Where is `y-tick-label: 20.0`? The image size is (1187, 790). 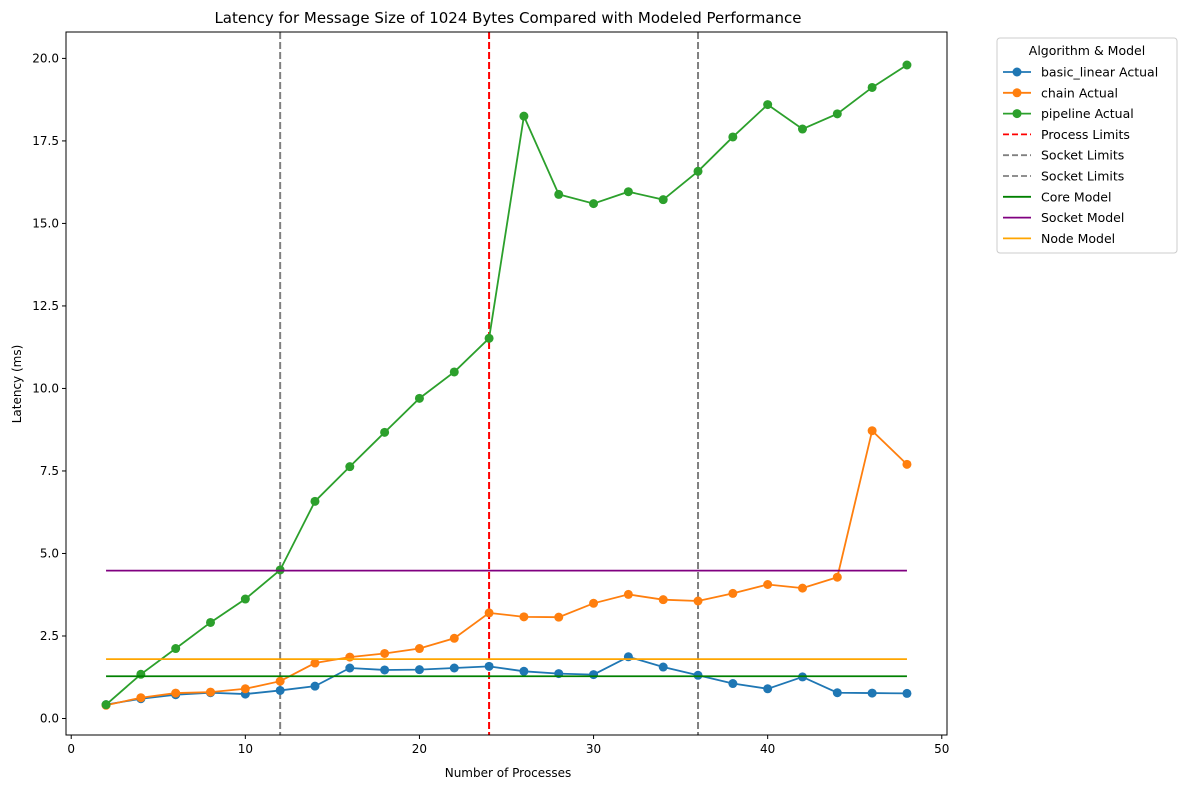
y-tick-label: 20.0 is located at coordinates (45, 58).